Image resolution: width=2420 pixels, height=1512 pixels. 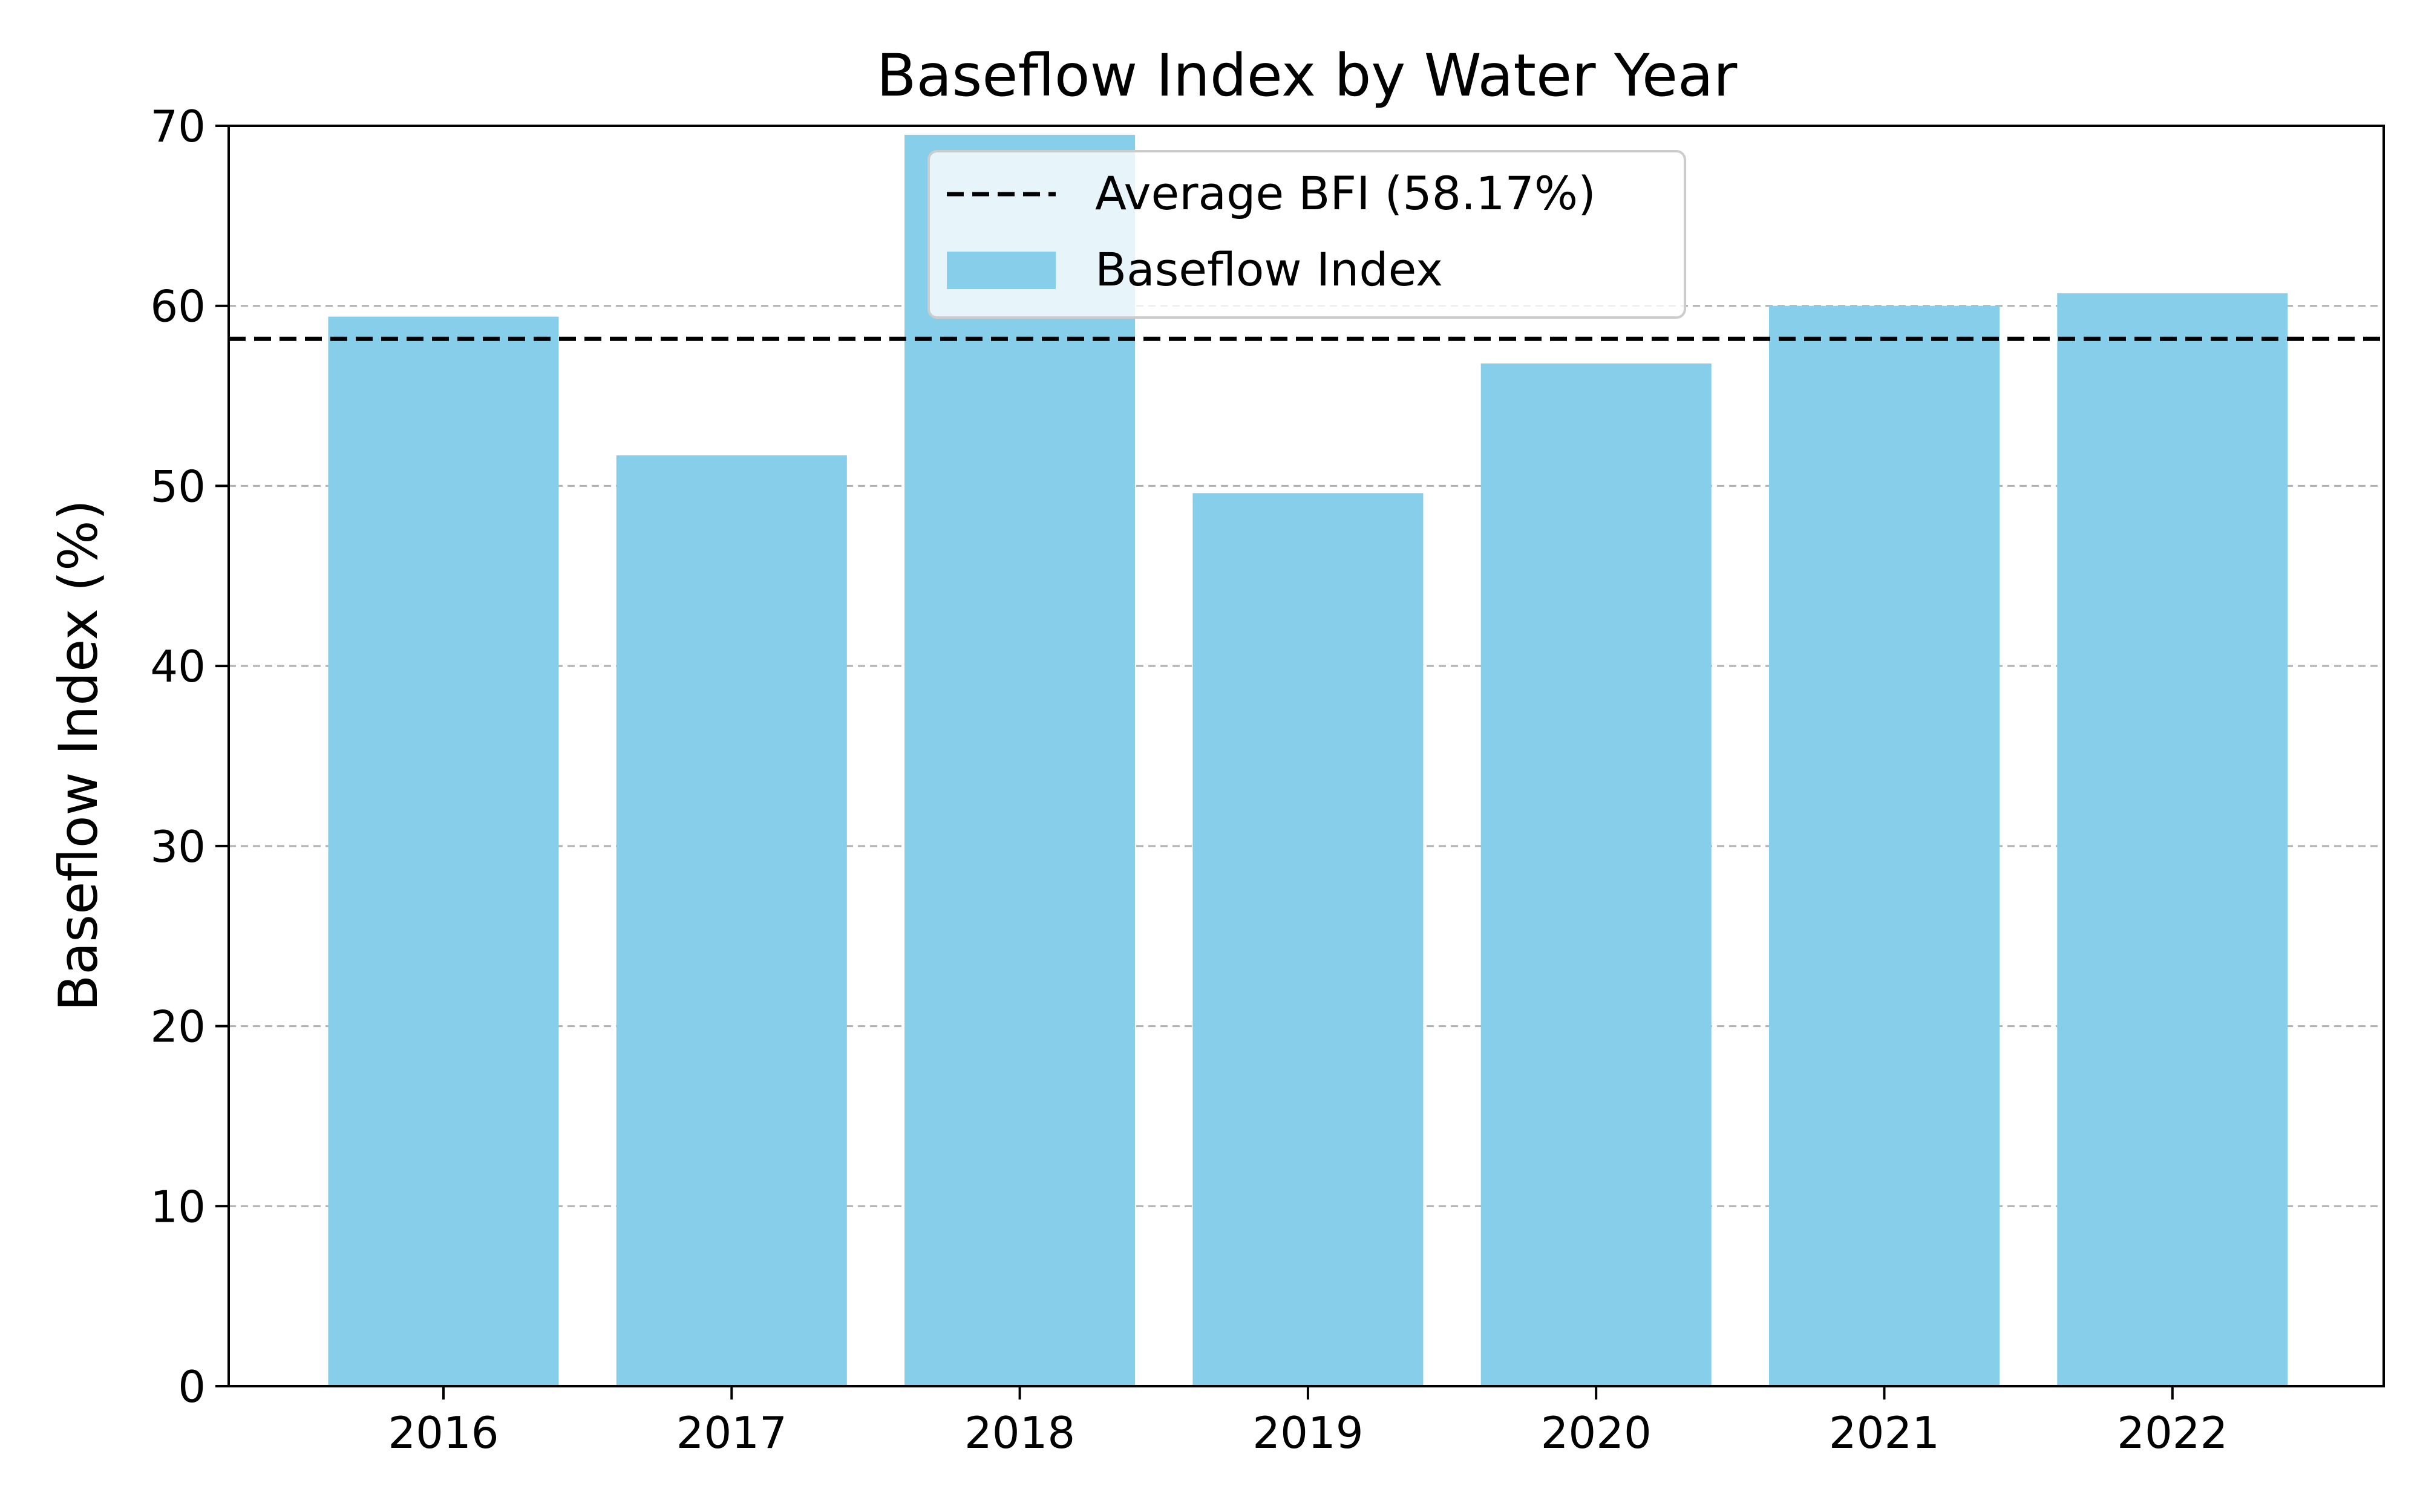 What do you see at coordinates (178, 1027) in the screenshot?
I see `y-tick-label: 20` at bounding box center [178, 1027].